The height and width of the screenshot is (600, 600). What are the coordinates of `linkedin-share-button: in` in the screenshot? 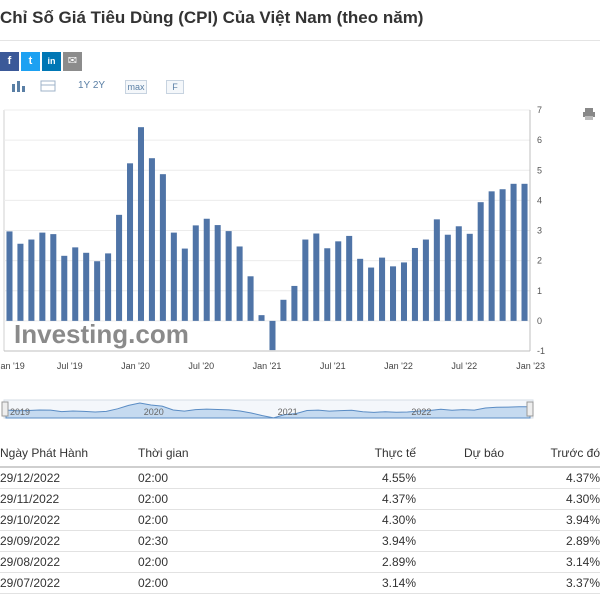 It's located at (51, 61).